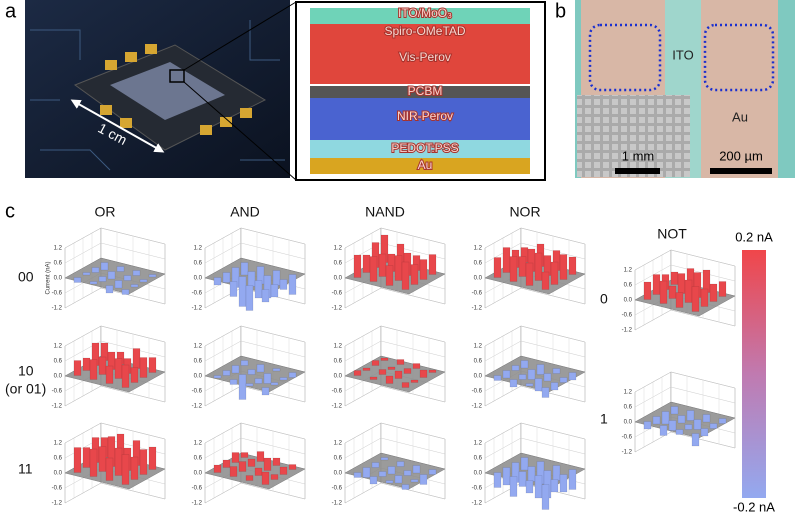 Image resolution: width=799 pixels, height=517 pixels. What do you see at coordinates (425, 57) in the screenshot?
I see `layer-label: Vis-Perov` at bounding box center [425, 57].